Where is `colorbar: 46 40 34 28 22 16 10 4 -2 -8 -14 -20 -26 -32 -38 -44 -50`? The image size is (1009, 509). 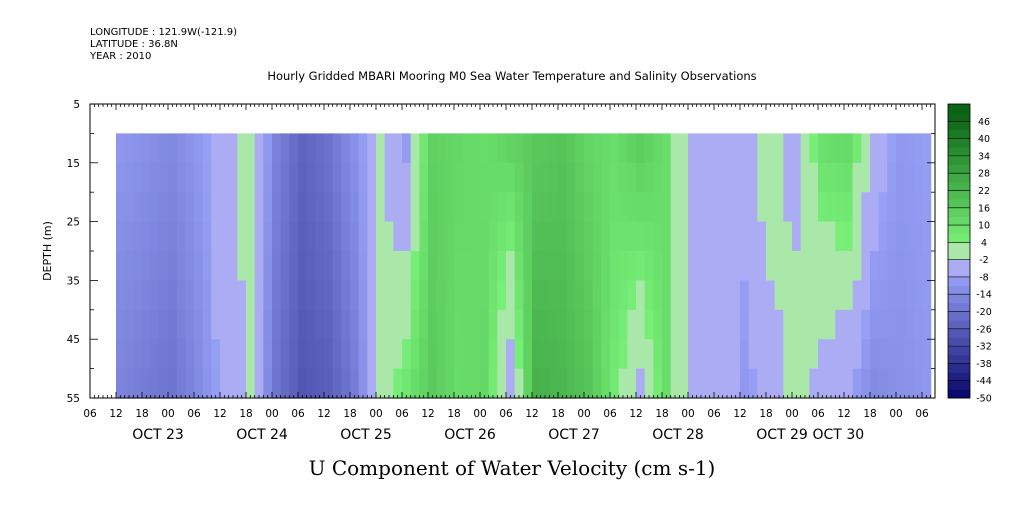
colorbar: 46 40 34 28 22 16 10 4 -2 -8 -14 -20 -26 -32 -38 -44 -50 is located at coordinates (969, 254).